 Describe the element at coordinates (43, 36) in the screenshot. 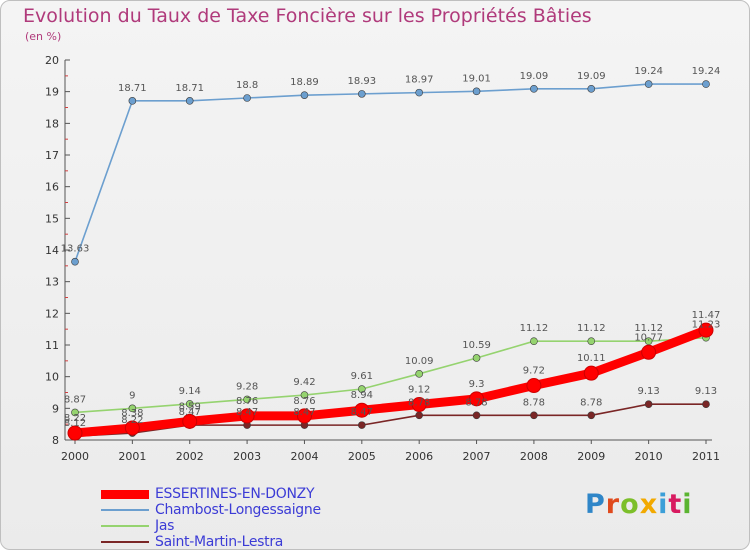

I see `unit-label: (en %)` at that location.